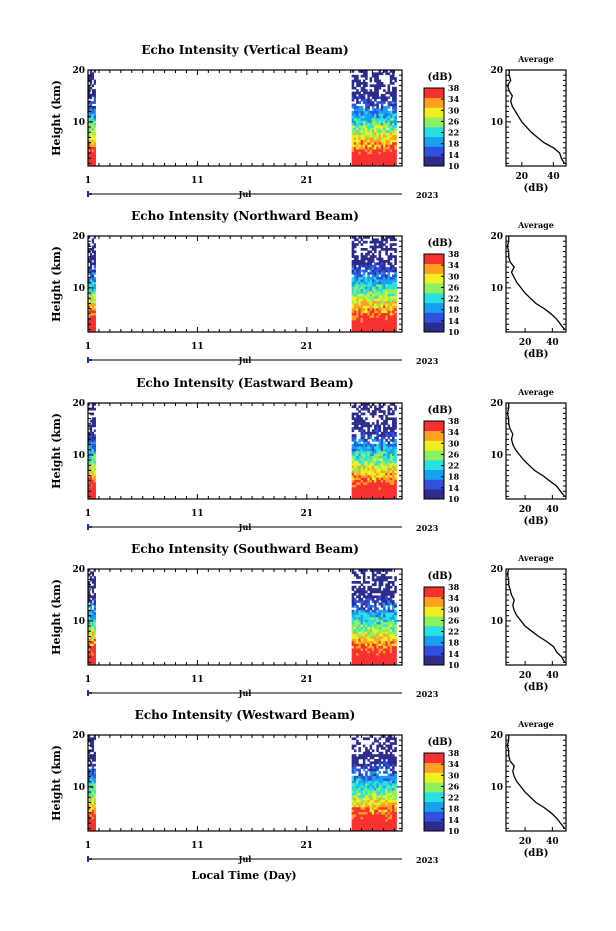 The height and width of the screenshot is (931, 616). Describe the element at coordinates (454, 809) in the screenshot. I see `colorbar-tick-label: 18` at that location.